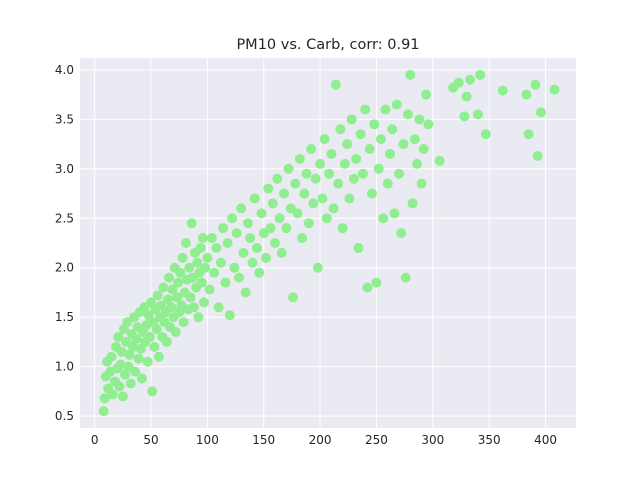  What do you see at coordinates (64, 416) in the screenshot?
I see `y-tick-label: 0.5` at bounding box center [64, 416].